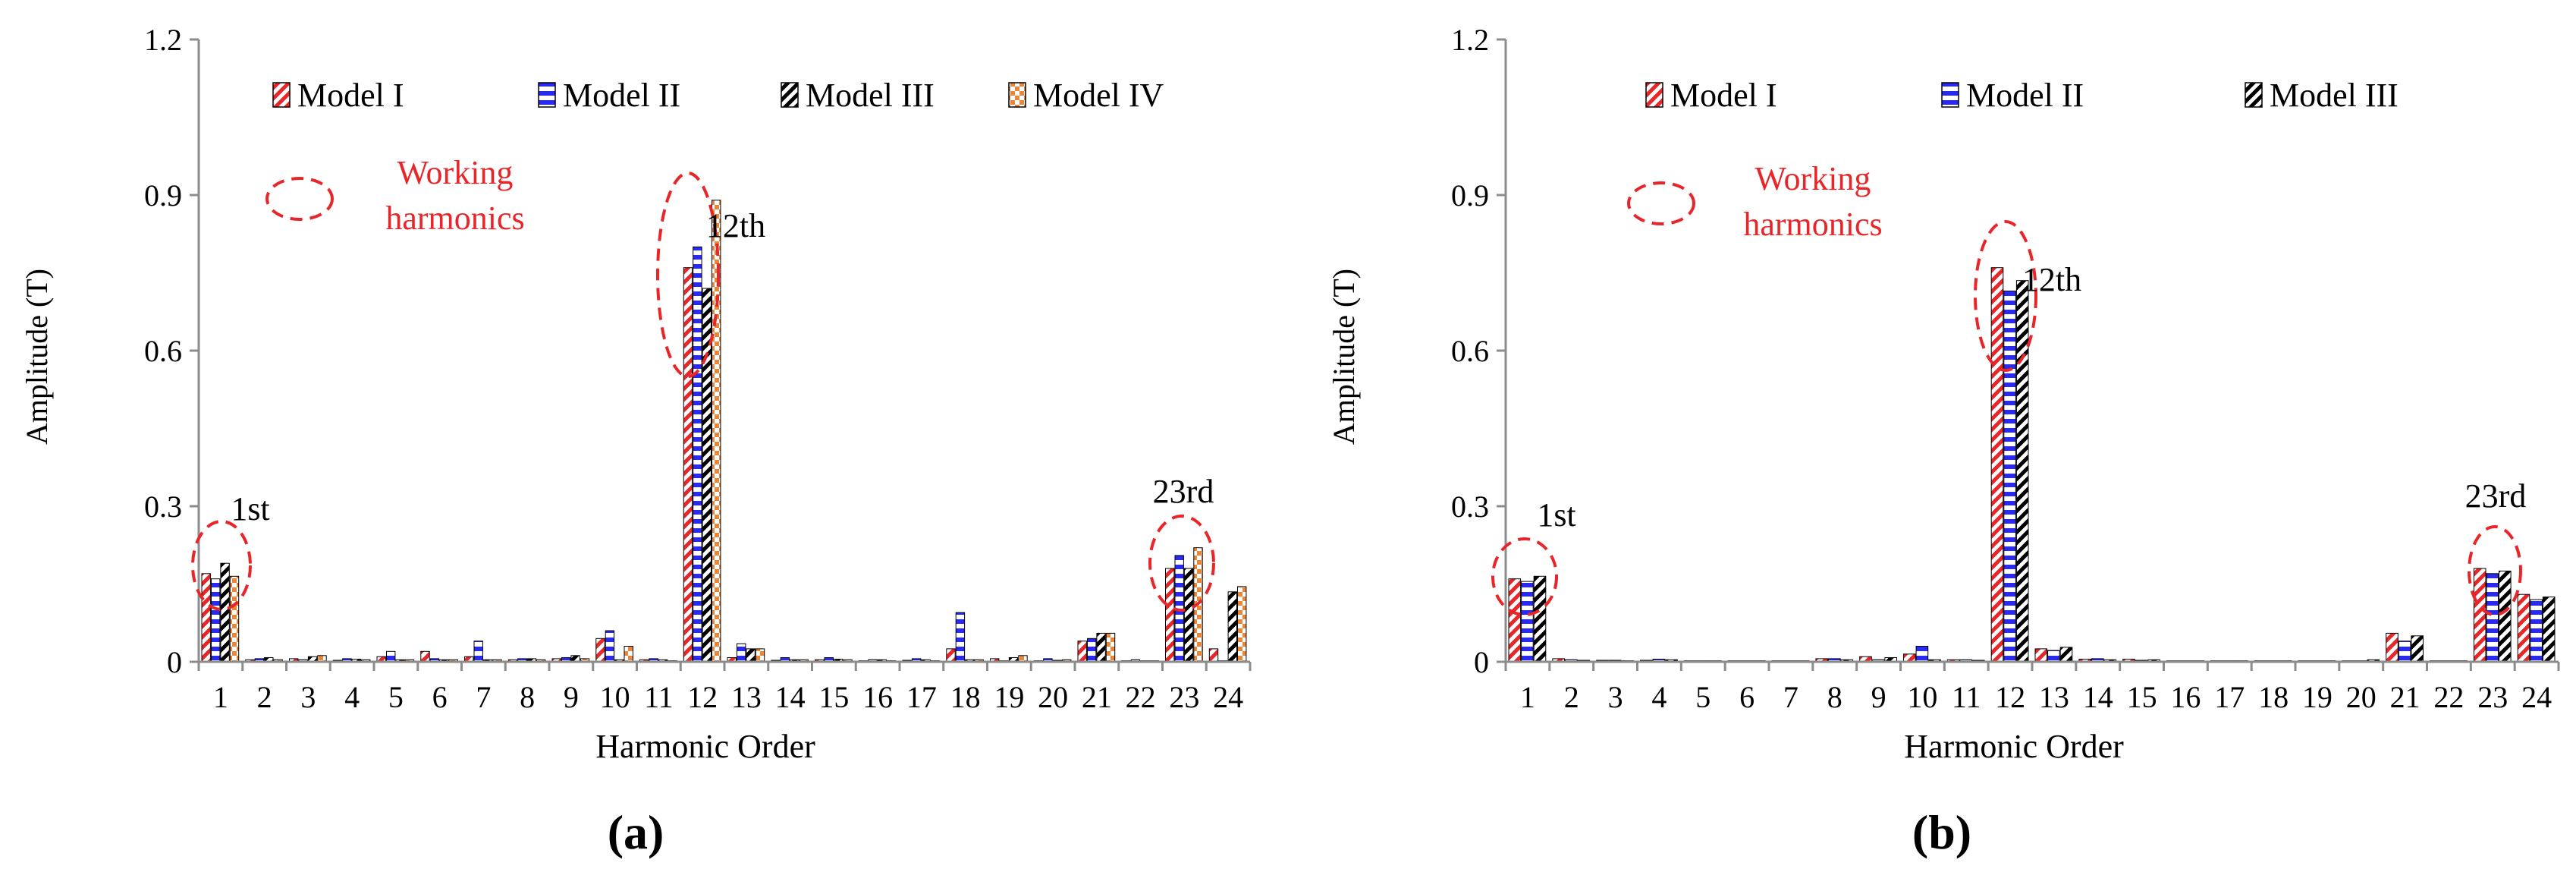  What do you see at coordinates (870, 95) in the screenshot?
I see `legend-label: Model III` at bounding box center [870, 95].